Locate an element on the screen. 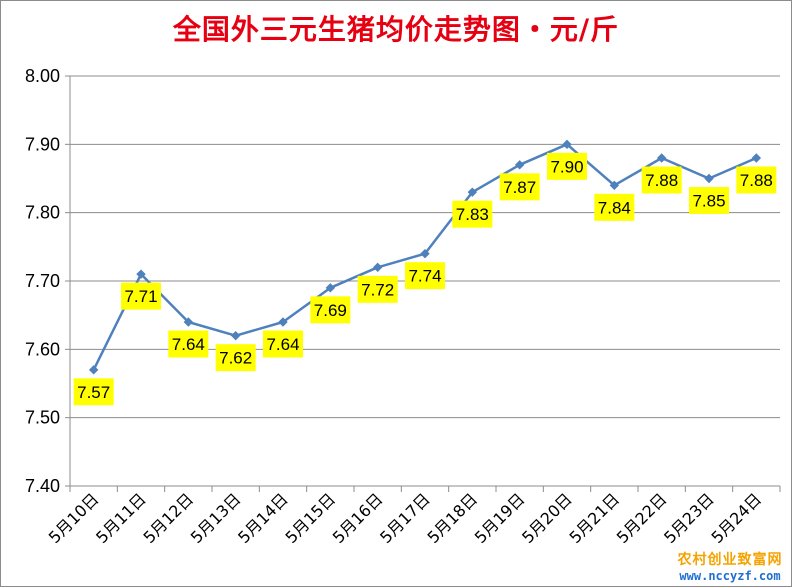 The image size is (792, 587). x-tick-label: 5月20日 is located at coordinates (547, 518).